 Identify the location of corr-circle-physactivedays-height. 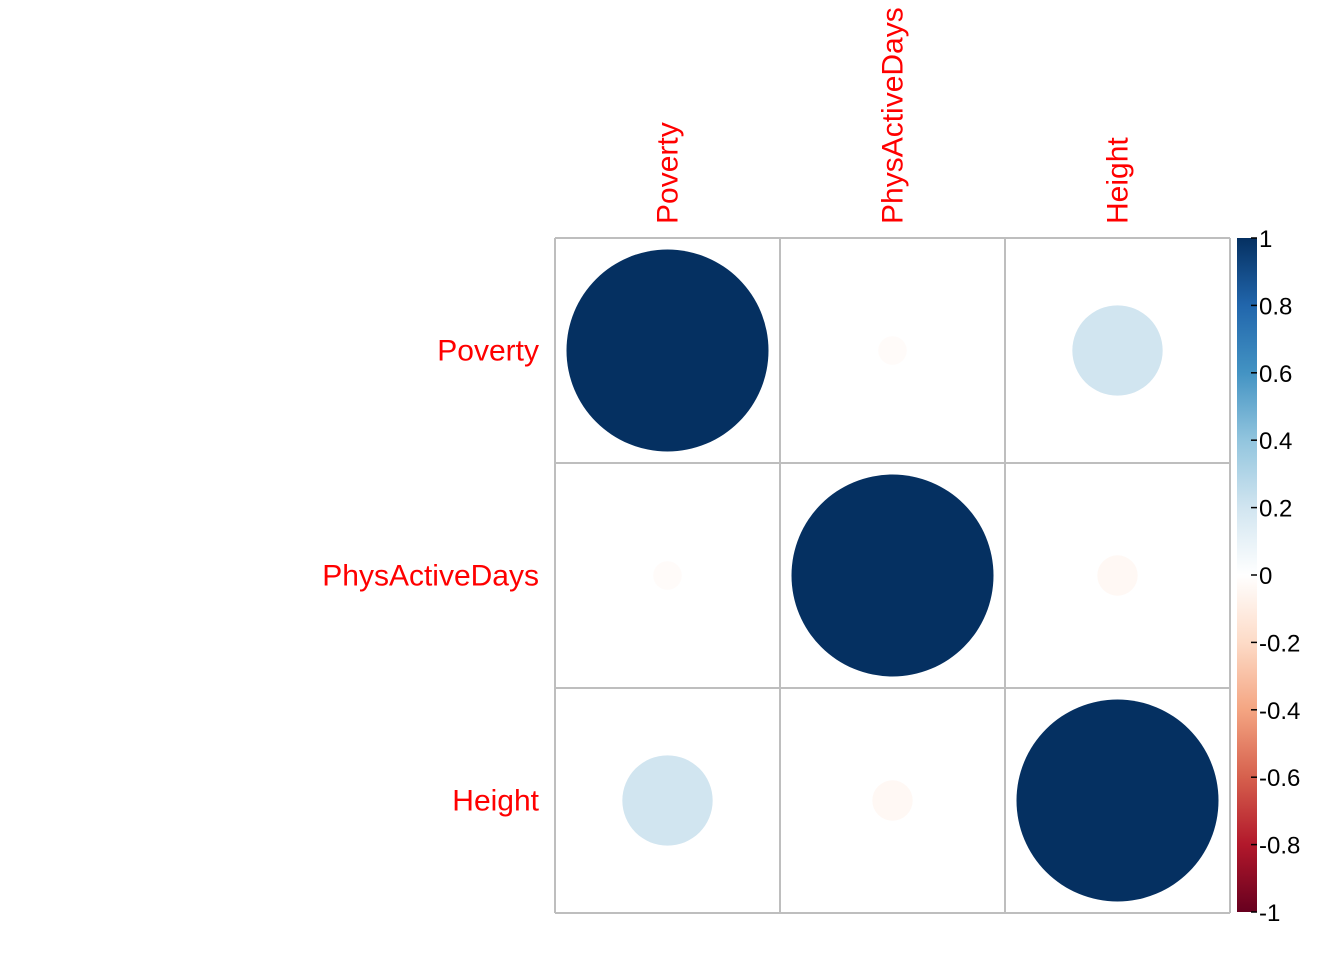
(1117, 575).